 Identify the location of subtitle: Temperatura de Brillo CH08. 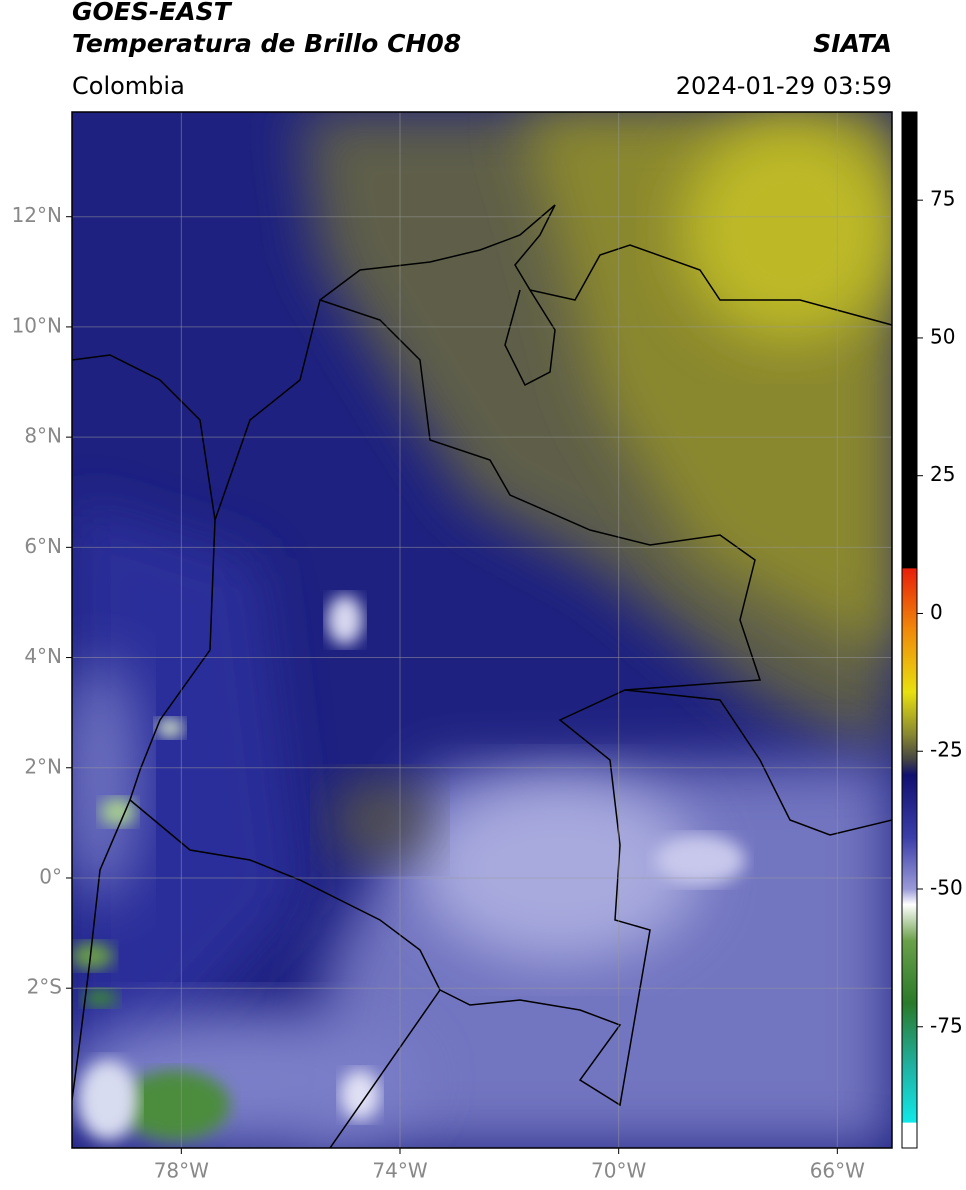
(266, 43).